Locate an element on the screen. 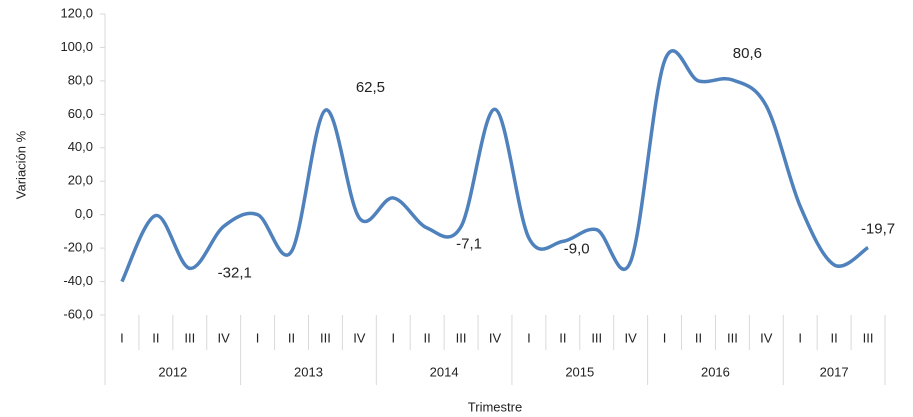 This screenshot has height=417, width=913. y-tick-label: 20,0 is located at coordinates (80, 180).